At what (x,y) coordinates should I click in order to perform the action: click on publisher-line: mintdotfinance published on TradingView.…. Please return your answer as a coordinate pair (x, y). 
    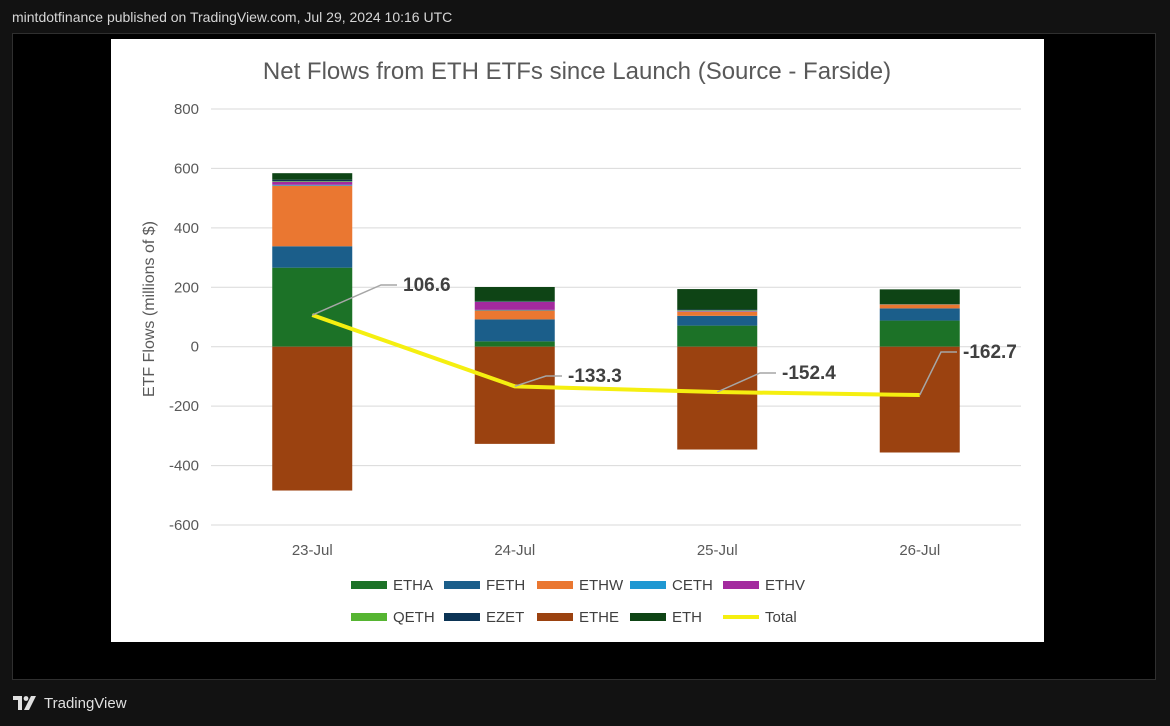
    Looking at the image, I should click on (232, 17).